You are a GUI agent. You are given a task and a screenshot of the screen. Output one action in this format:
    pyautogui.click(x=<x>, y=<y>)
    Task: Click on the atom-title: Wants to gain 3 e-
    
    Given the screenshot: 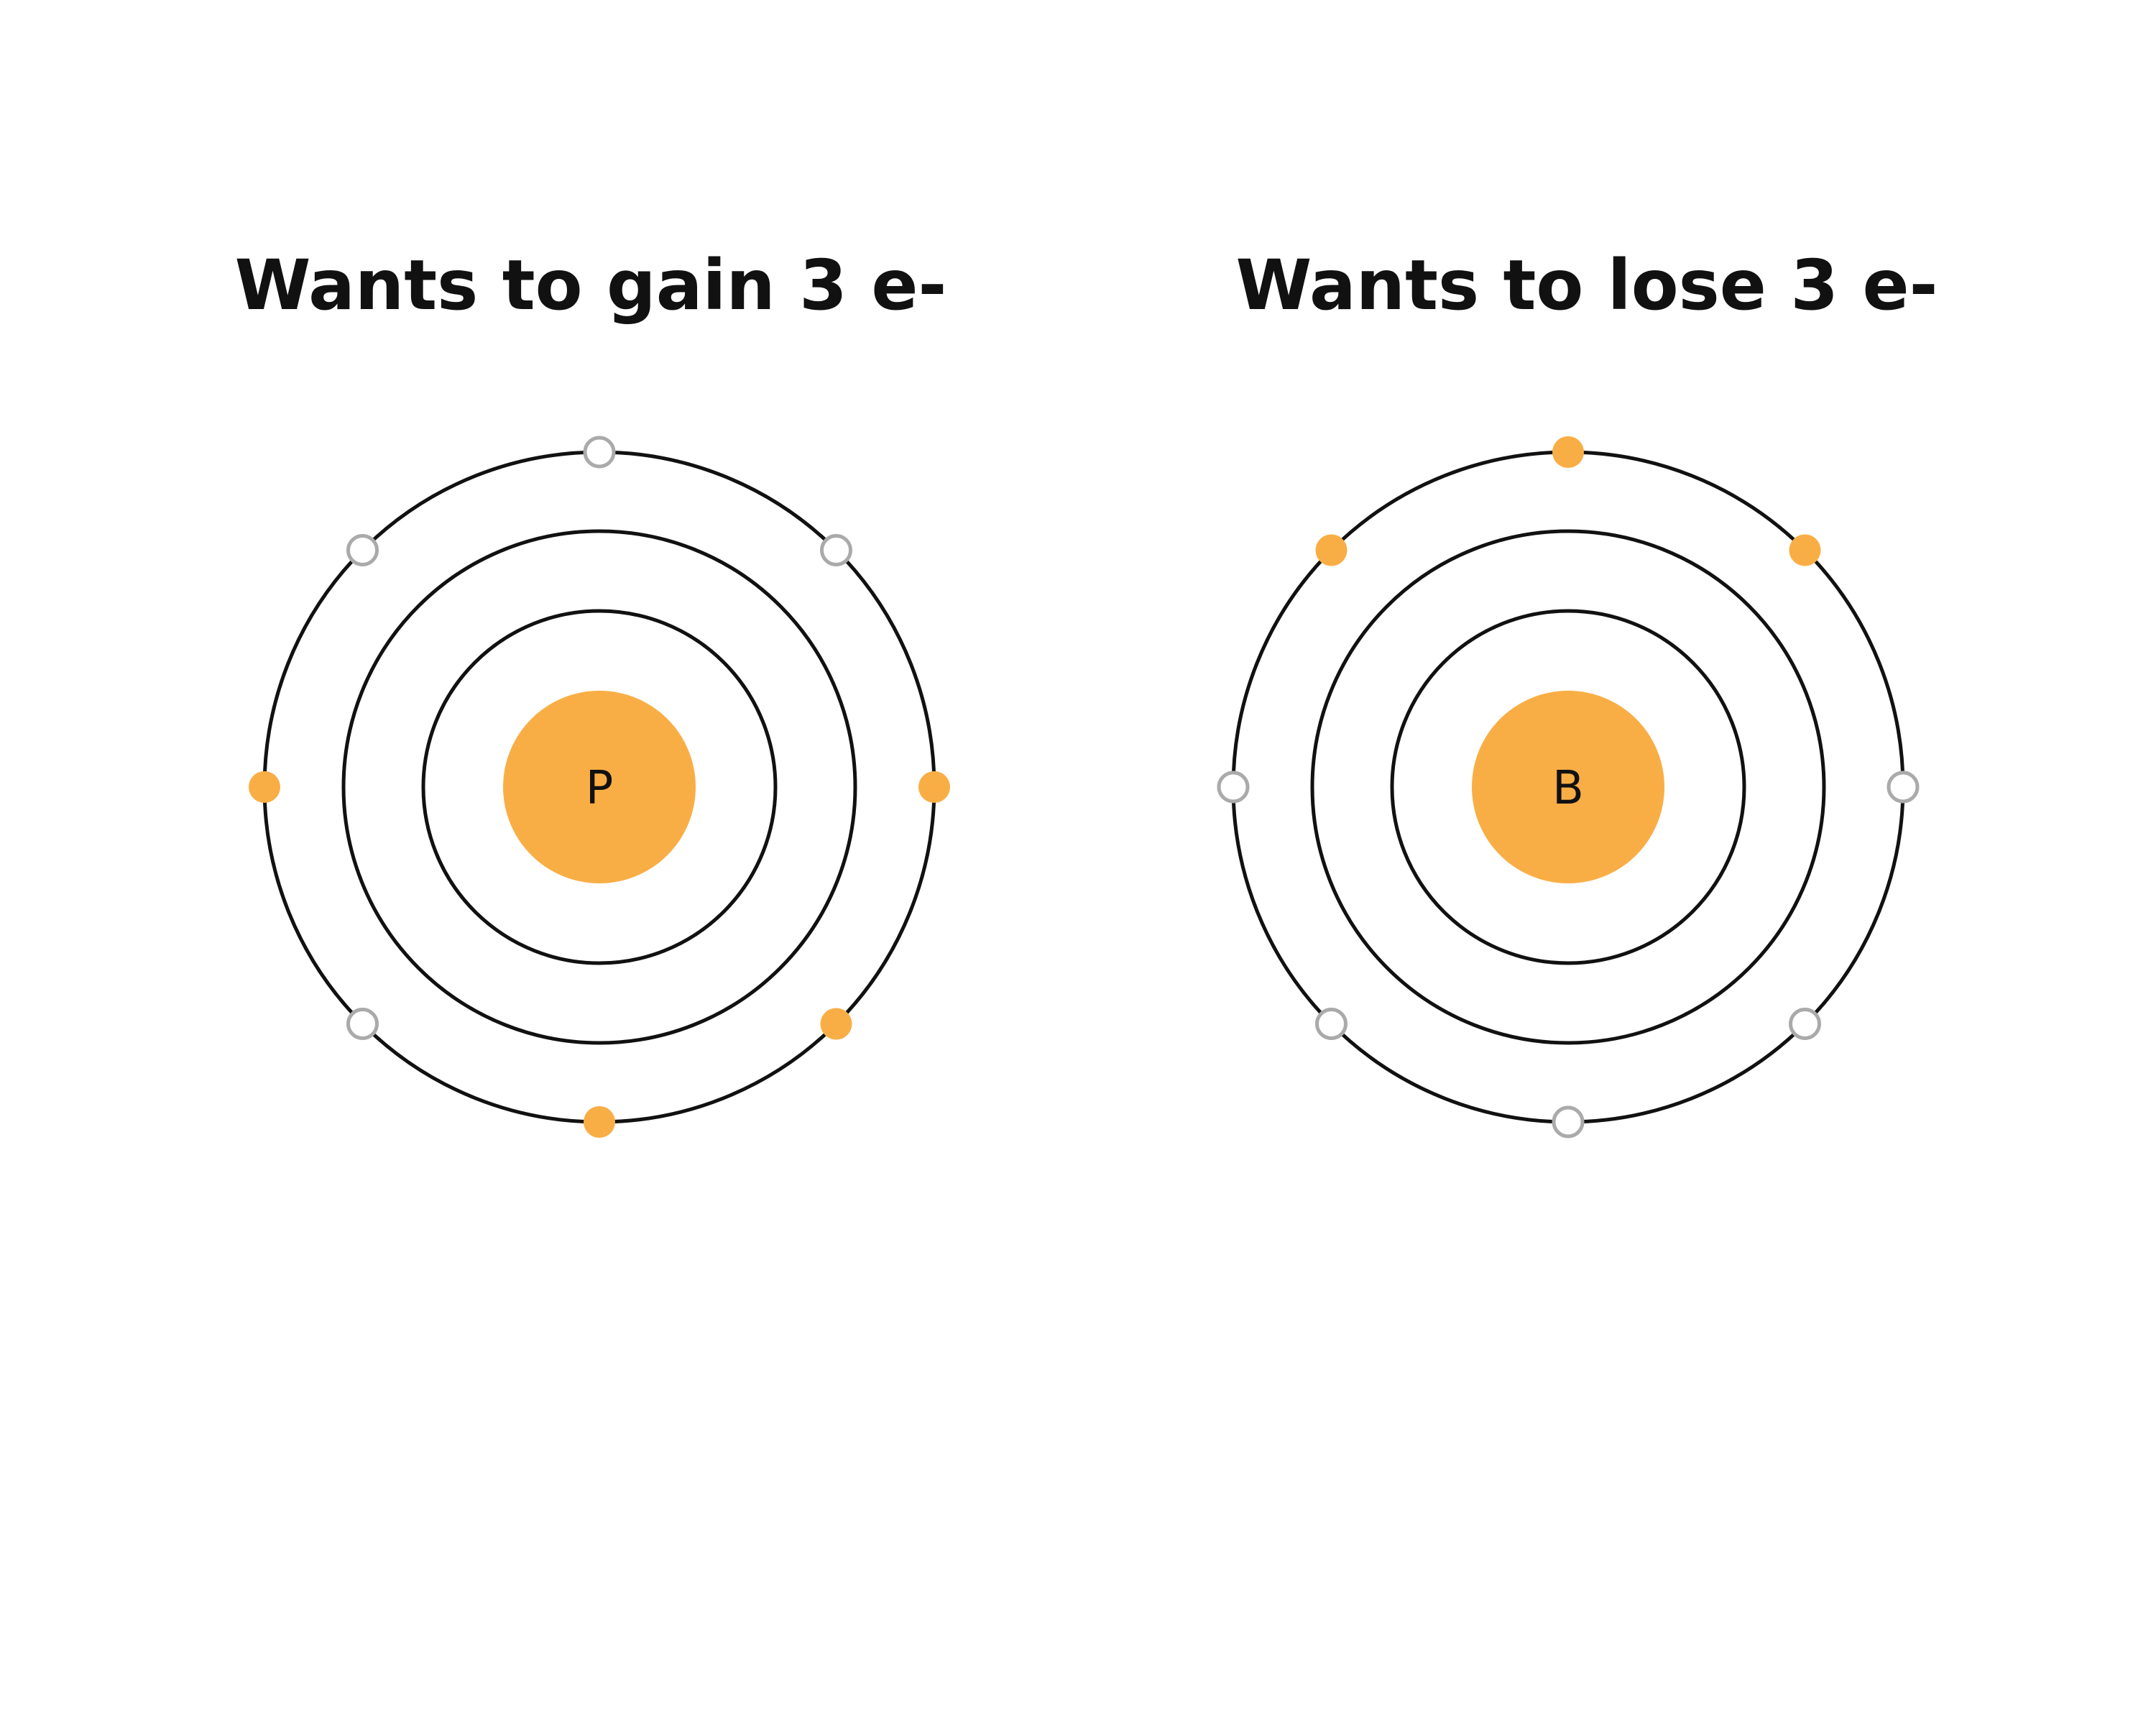 What is the action you would take?
    pyautogui.click(x=591, y=285)
    